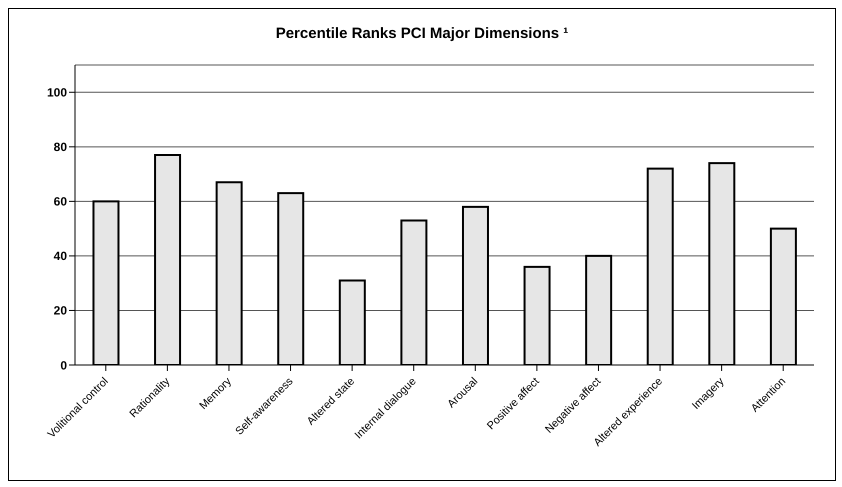 Image resolution: width=842 pixels, height=487 pixels. I want to click on y-tick-label: 100, so click(57, 93).